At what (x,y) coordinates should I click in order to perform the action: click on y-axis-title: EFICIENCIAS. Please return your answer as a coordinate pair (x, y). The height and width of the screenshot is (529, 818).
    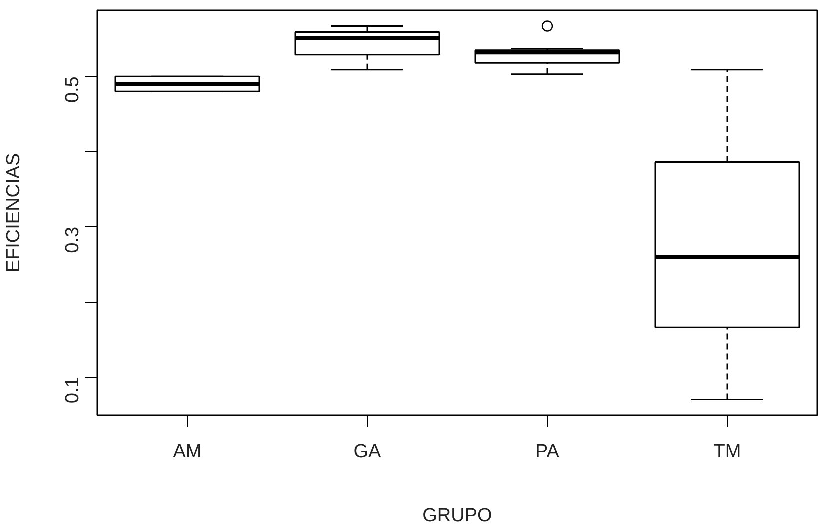
    Looking at the image, I should click on (14, 213).